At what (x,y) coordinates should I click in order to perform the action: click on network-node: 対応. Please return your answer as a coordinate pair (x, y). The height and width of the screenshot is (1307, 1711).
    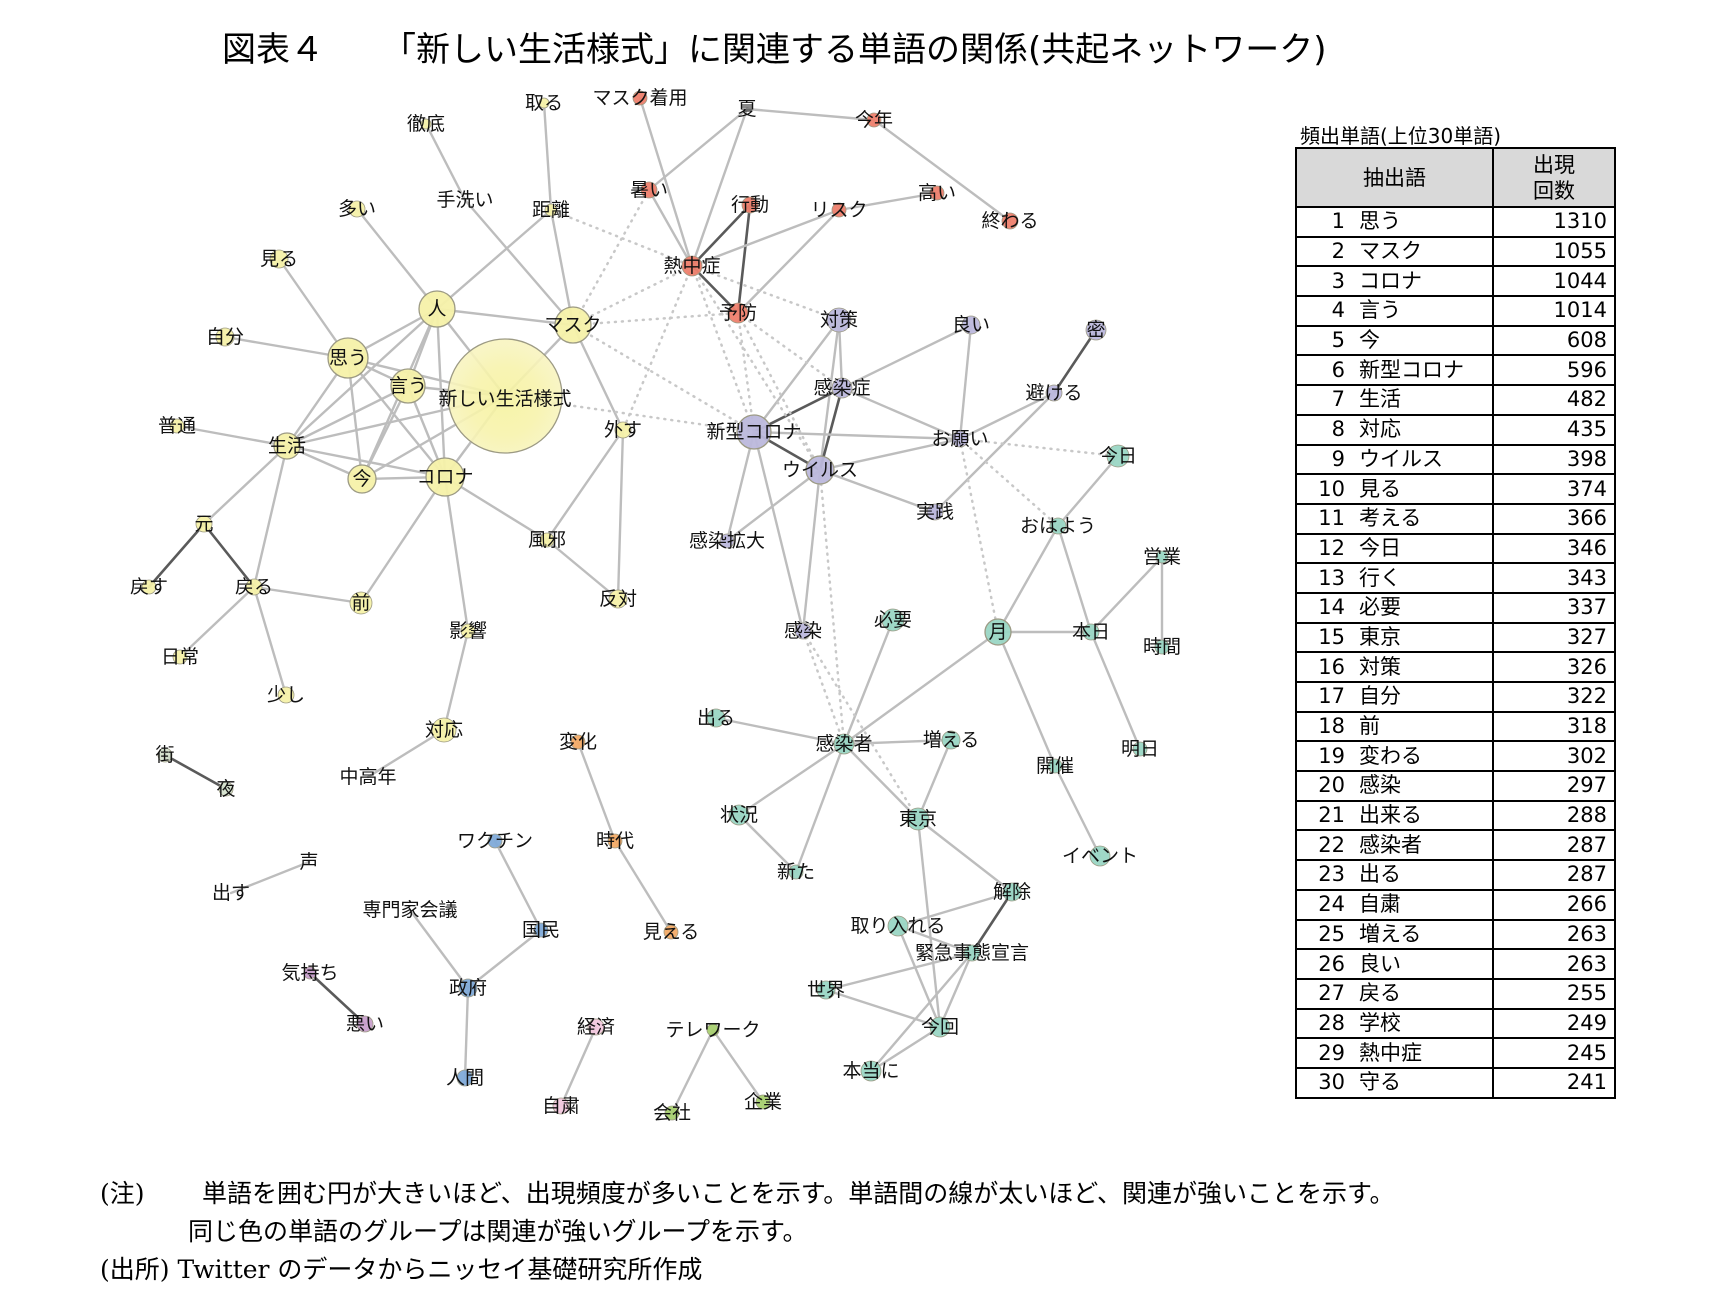
    Looking at the image, I should click on (444, 730).